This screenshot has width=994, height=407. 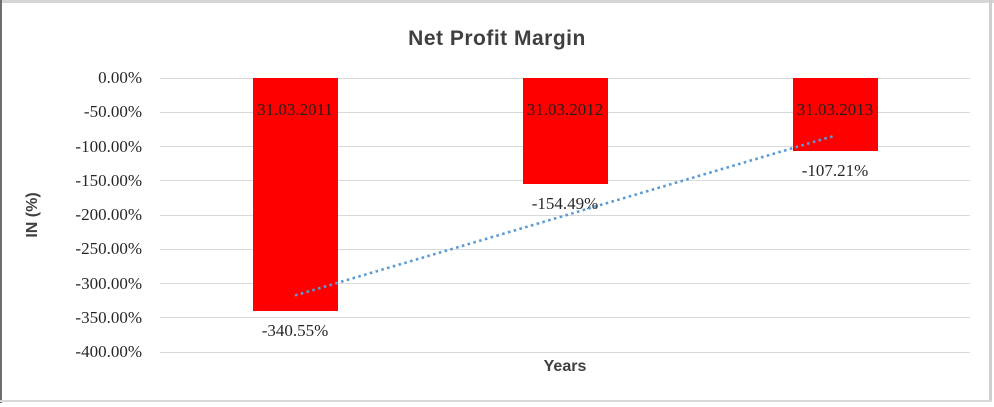 I want to click on category-label: 31.03.2013, so click(x=835, y=109).